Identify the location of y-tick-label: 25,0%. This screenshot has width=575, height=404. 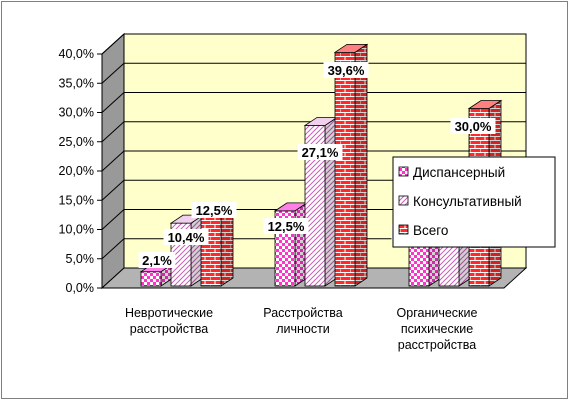
(76, 142).